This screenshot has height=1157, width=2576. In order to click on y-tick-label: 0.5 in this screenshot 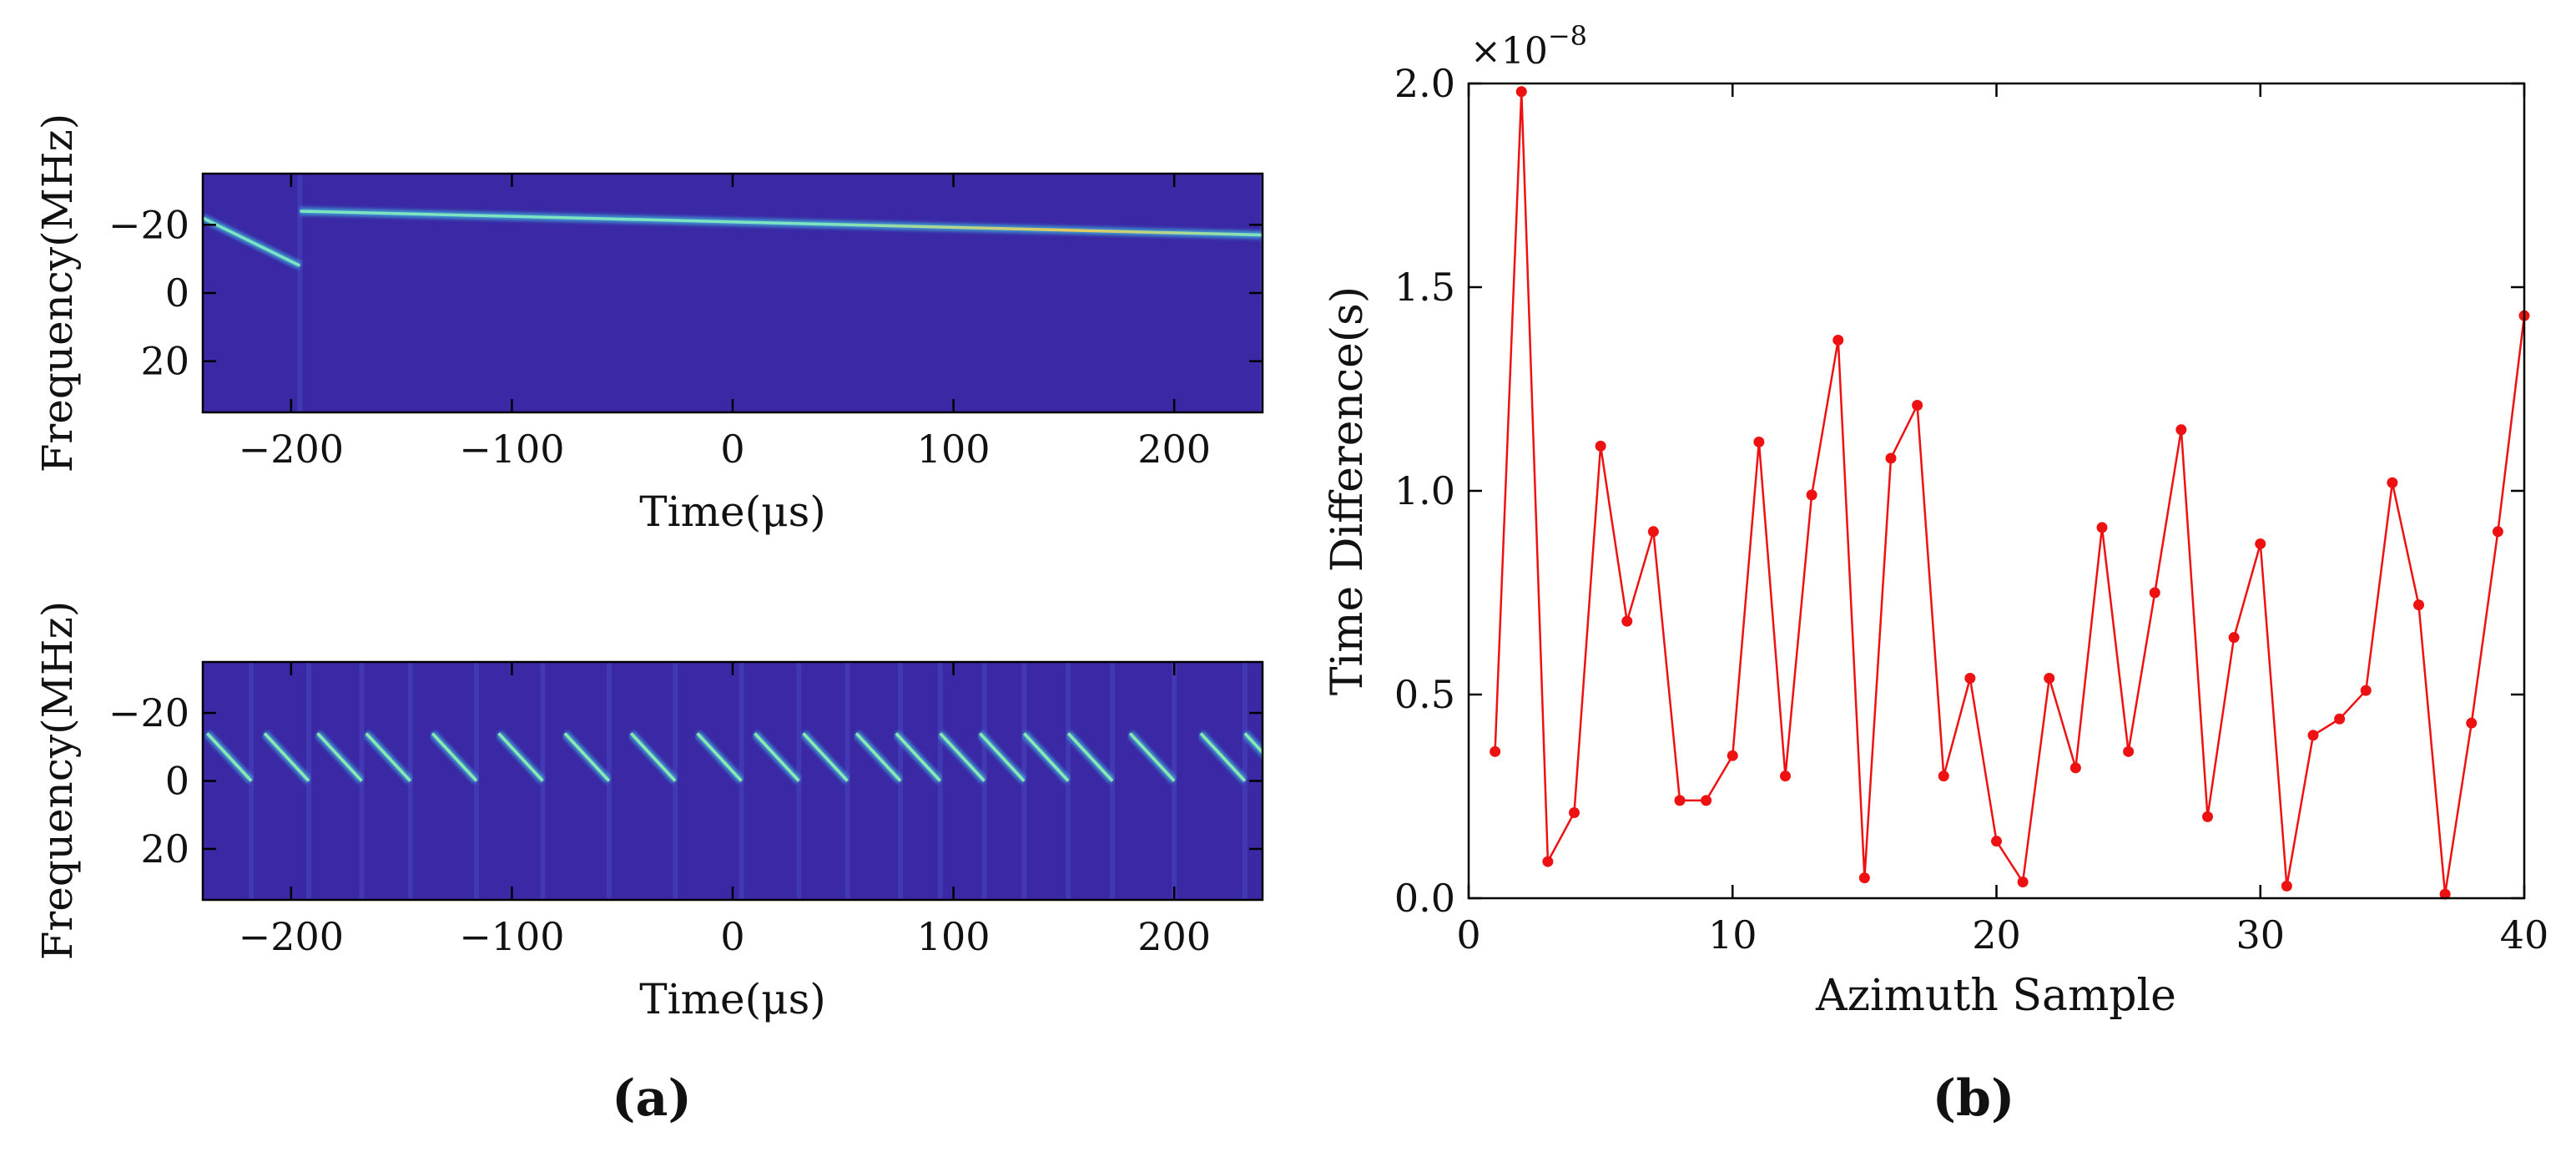, I will do `click(1424, 694)`.